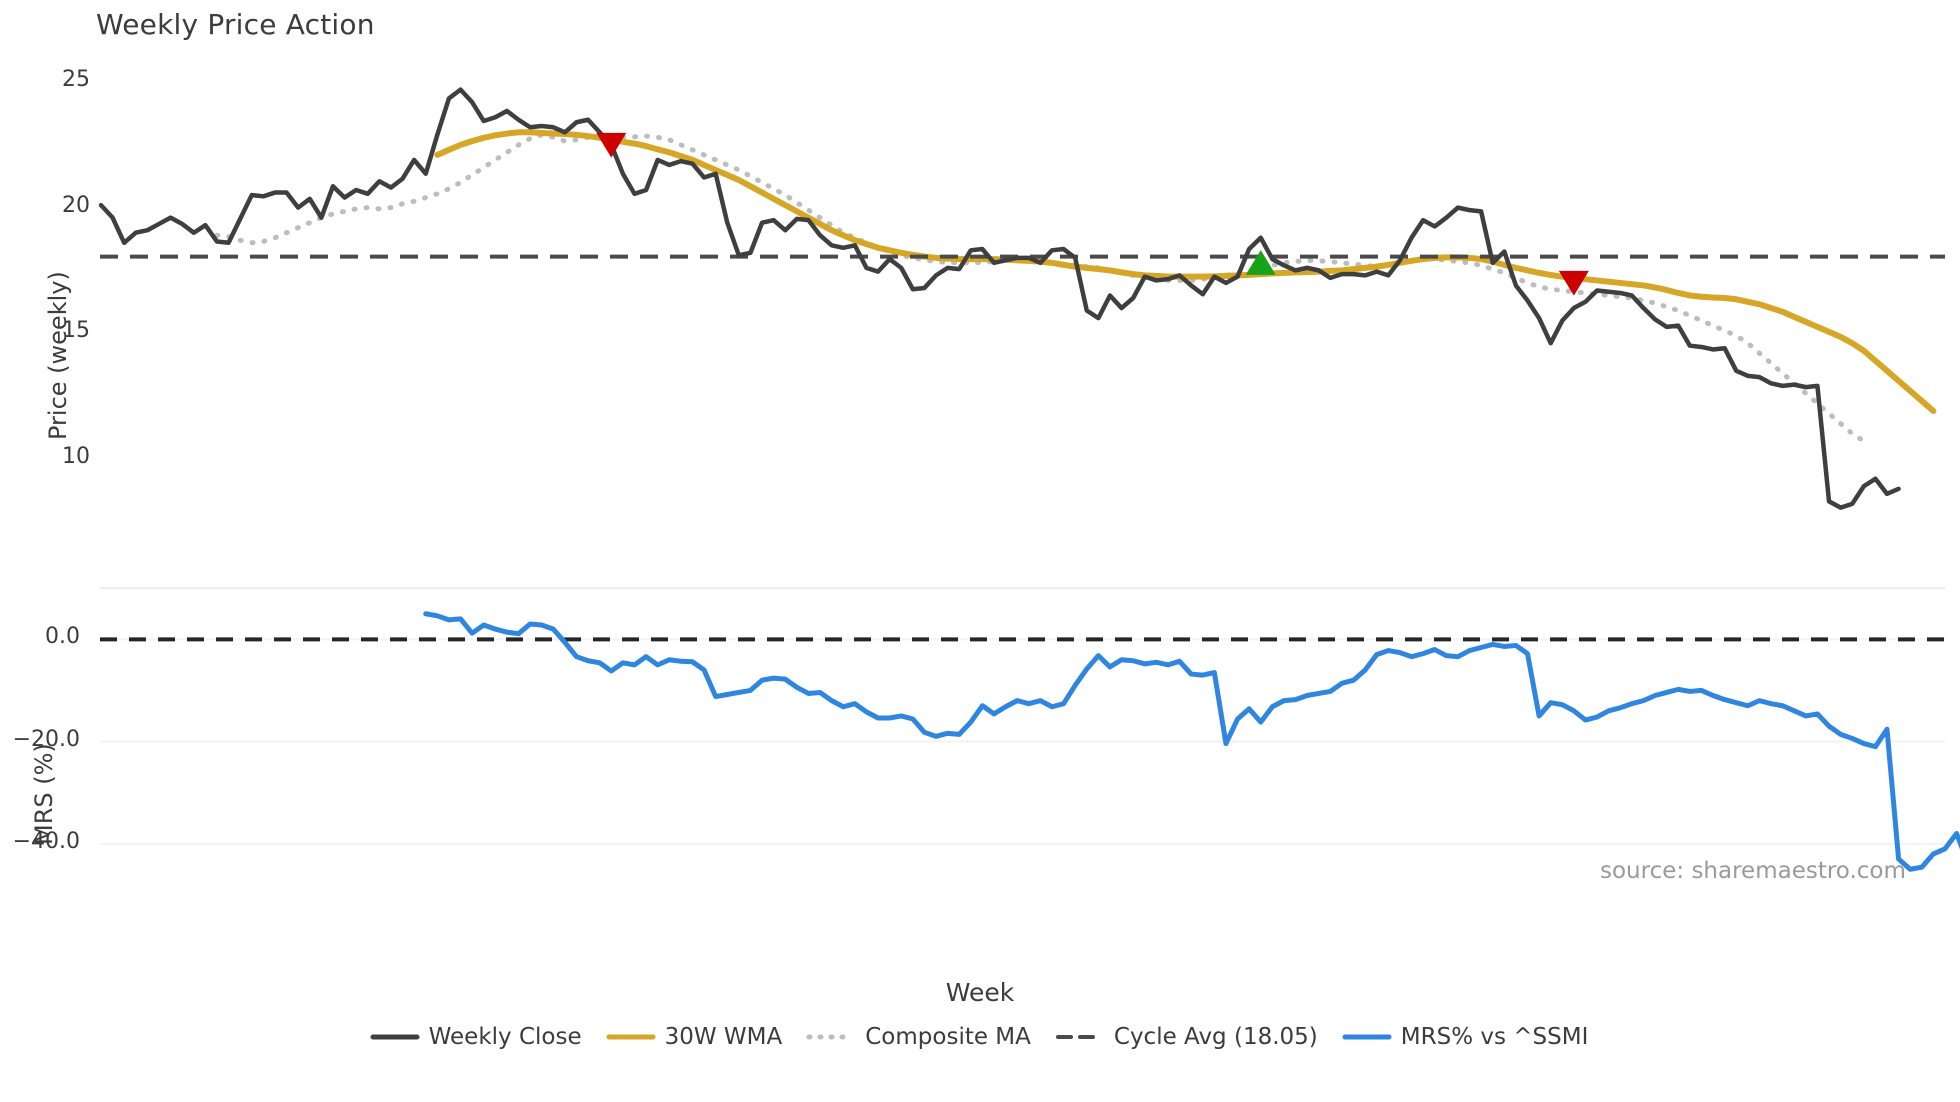 The width and height of the screenshot is (1960, 1102). What do you see at coordinates (46, 841) in the screenshot?
I see `mrs-y-tick: −40.0` at bounding box center [46, 841].